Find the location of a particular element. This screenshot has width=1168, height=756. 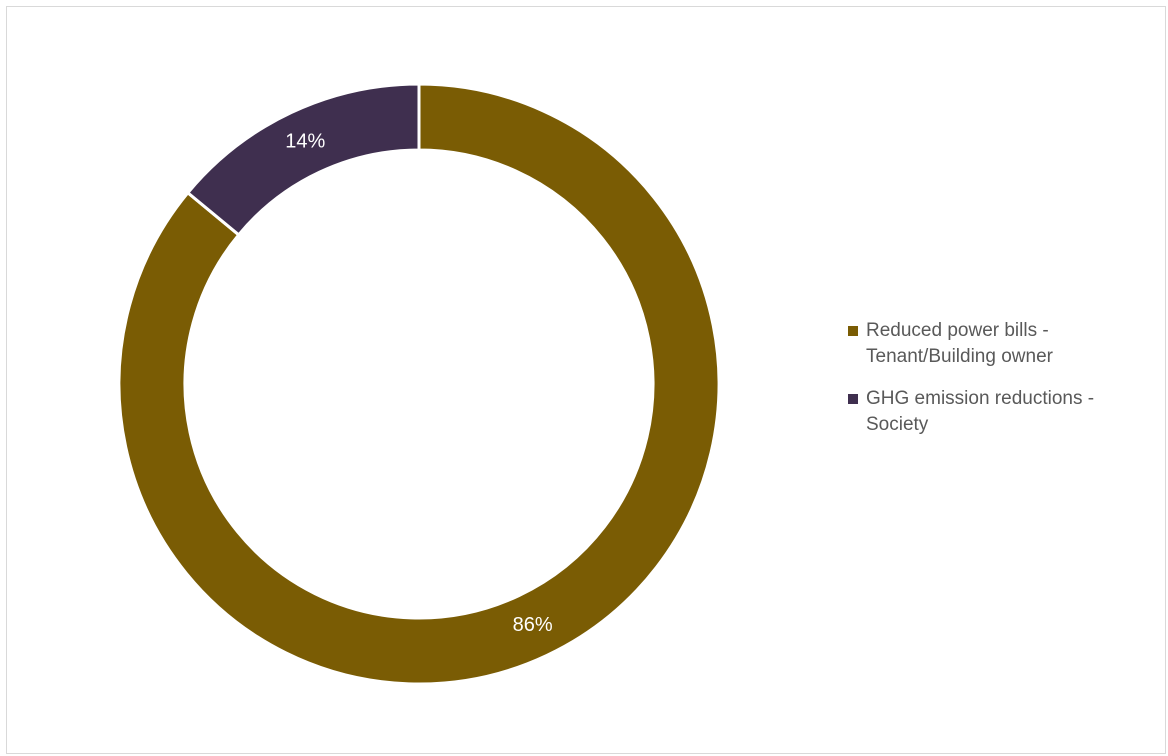

donut-slice-ghg-emission-reductions is located at coordinates (303, 159).